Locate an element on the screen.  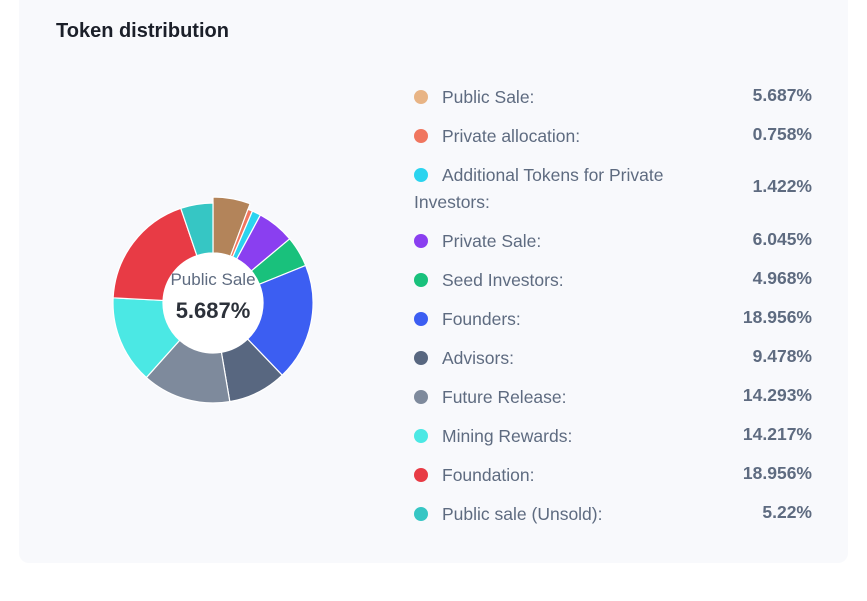
legend-label: Public Sale: is located at coordinates (488, 97).